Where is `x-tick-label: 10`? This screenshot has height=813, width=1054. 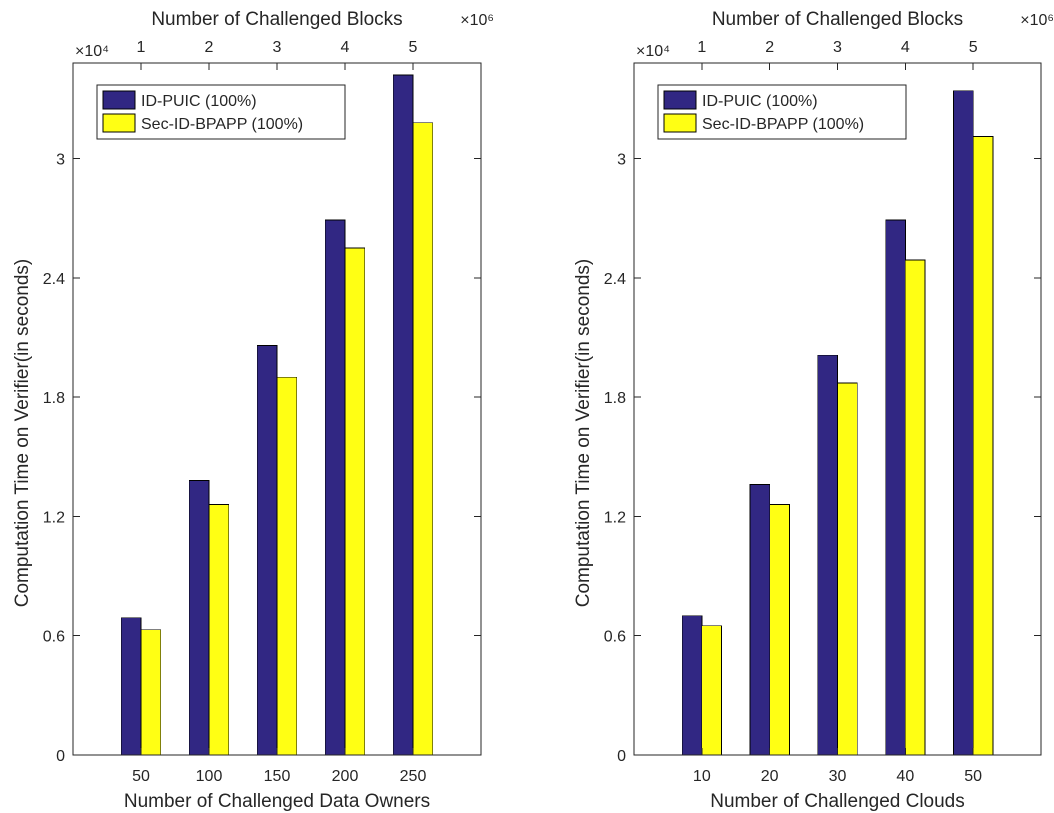
x-tick-label: 10 is located at coordinates (702, 776).